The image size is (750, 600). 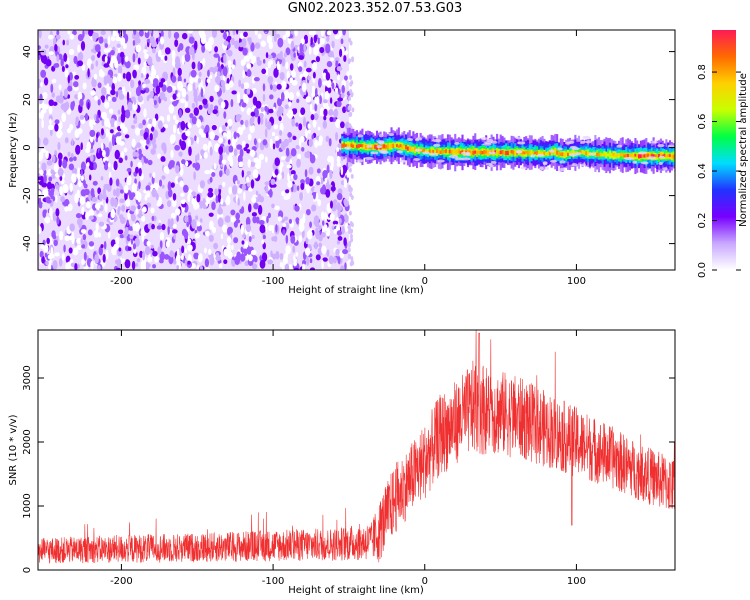 I want to click on snr-y-tick-label: 1000, so click(x=27, y=505).